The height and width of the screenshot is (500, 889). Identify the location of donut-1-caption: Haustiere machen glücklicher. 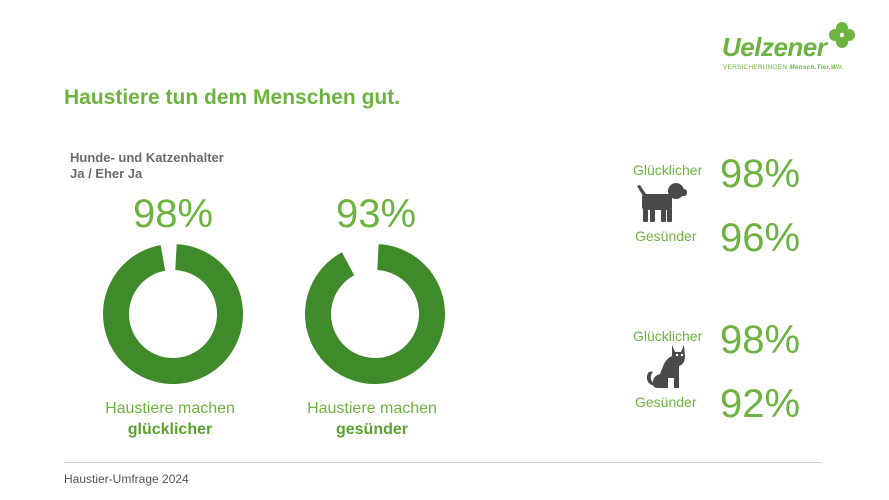
(170, 419).